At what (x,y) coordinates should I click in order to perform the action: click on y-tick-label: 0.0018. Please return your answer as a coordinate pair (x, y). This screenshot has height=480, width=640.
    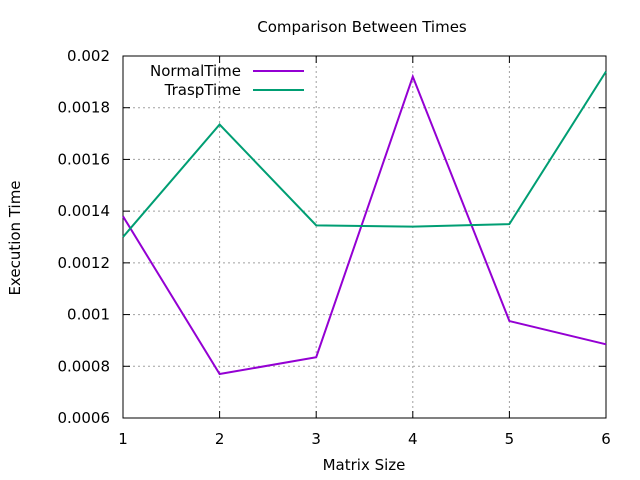
    Looking at the image, I should click on (84, 108).